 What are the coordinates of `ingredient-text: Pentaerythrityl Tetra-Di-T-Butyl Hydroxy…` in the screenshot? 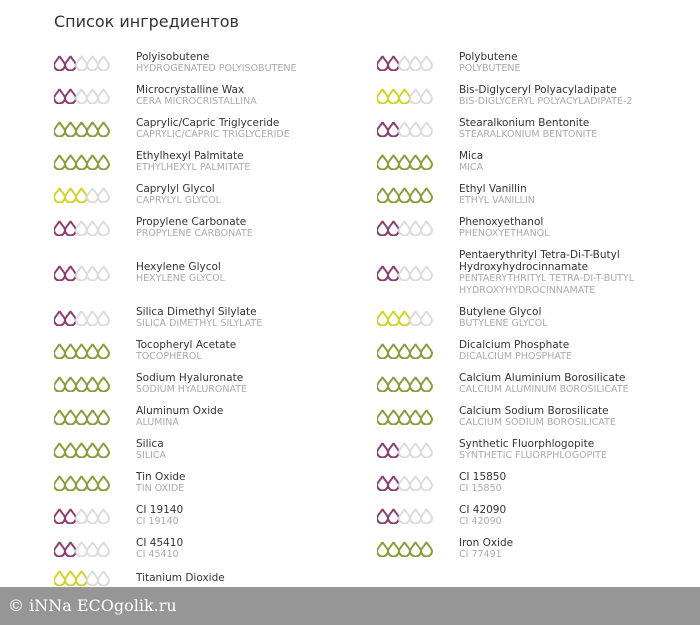 It's located at (574, 273).